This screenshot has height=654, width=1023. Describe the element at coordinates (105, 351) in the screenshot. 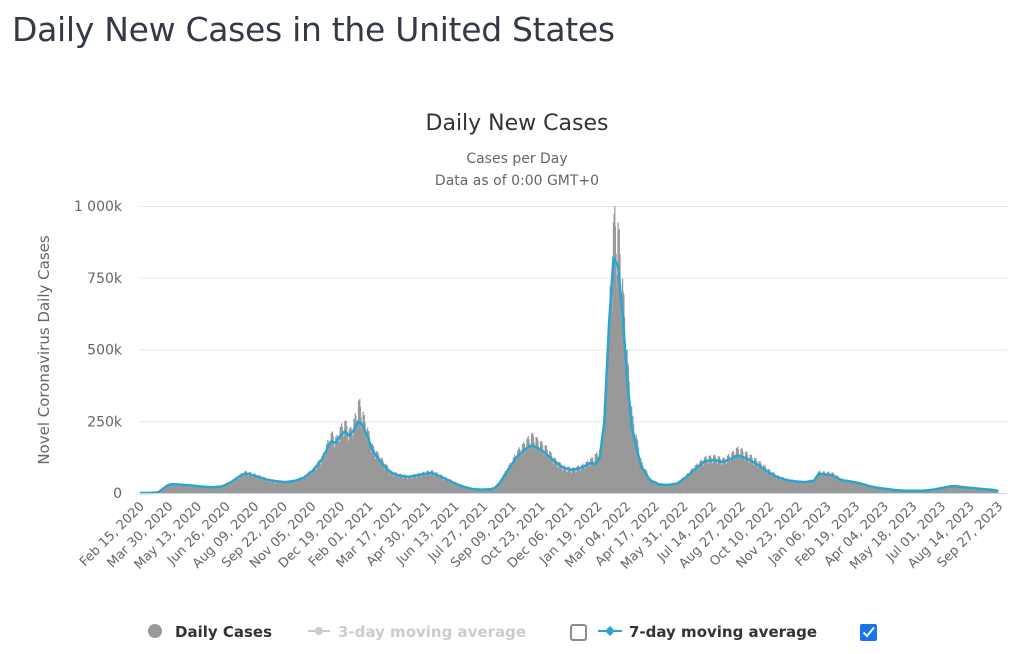

I see `y-tick-label: 500k` at that location.